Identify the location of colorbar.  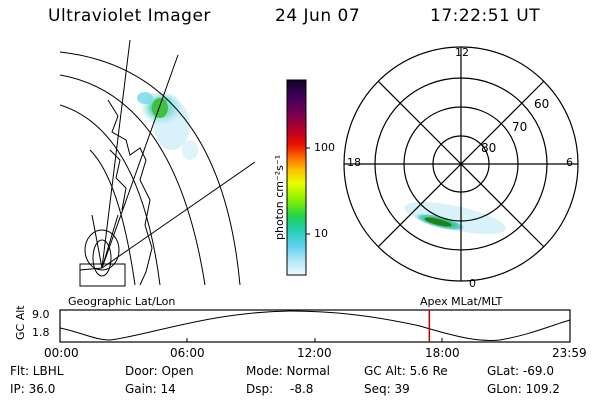
(298, 177).